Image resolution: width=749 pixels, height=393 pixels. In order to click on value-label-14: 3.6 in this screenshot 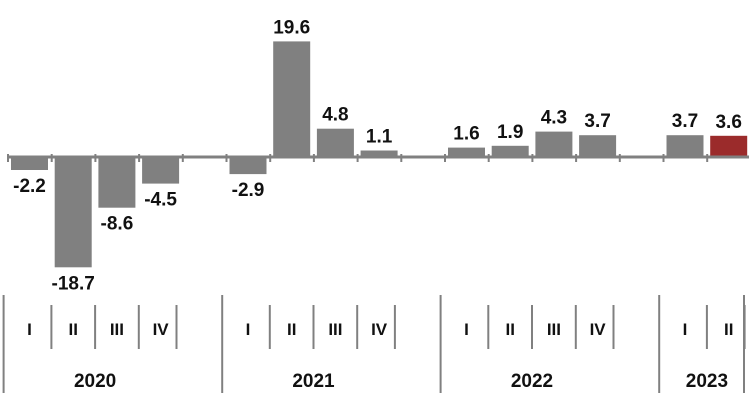, I will do `click(728, 122)`.